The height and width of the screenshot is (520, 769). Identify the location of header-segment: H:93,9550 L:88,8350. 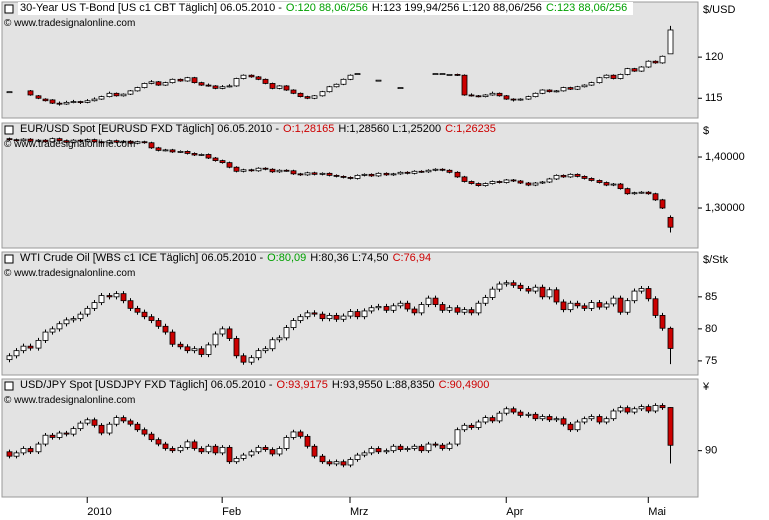
(383, 385).